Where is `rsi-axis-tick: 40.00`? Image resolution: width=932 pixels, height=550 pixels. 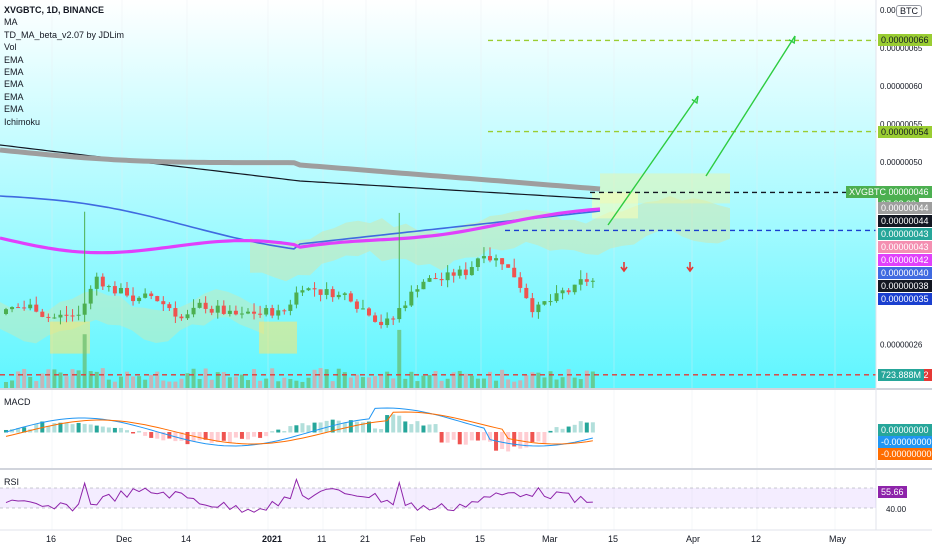 rsi-axis-tick: 40.00 is located at coordinates (896, 509).